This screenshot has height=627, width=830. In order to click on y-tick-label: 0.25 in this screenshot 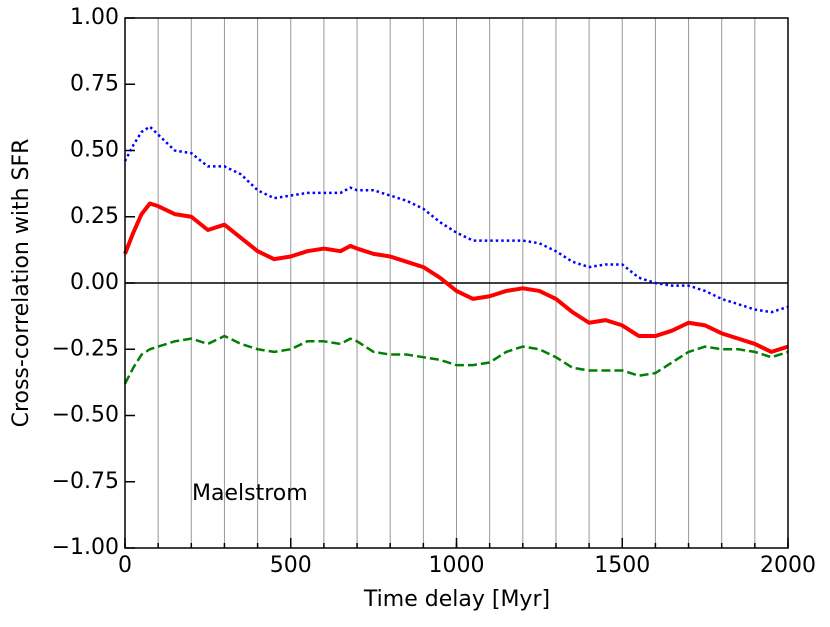, I will do `click(94, 216)`.